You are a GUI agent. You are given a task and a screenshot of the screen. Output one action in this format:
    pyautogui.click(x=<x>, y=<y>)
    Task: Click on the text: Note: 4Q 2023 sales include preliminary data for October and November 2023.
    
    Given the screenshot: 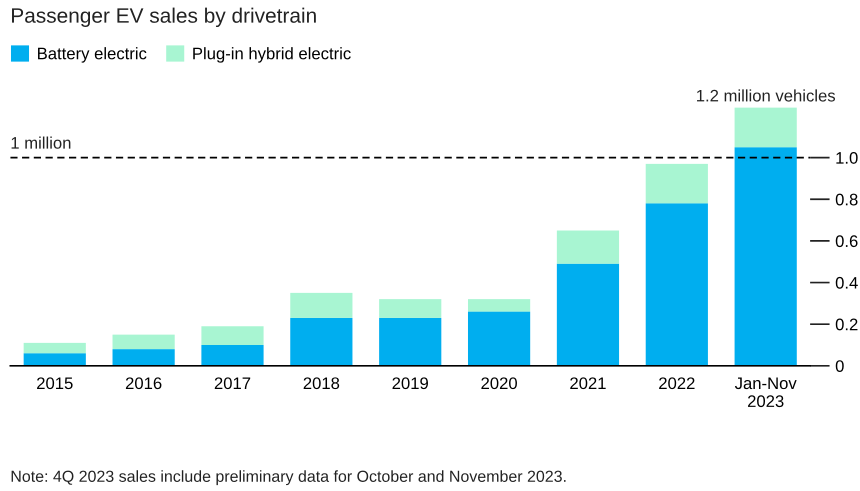 What is the action you would take?
    pyautogui.click(x=289, y=478)
    